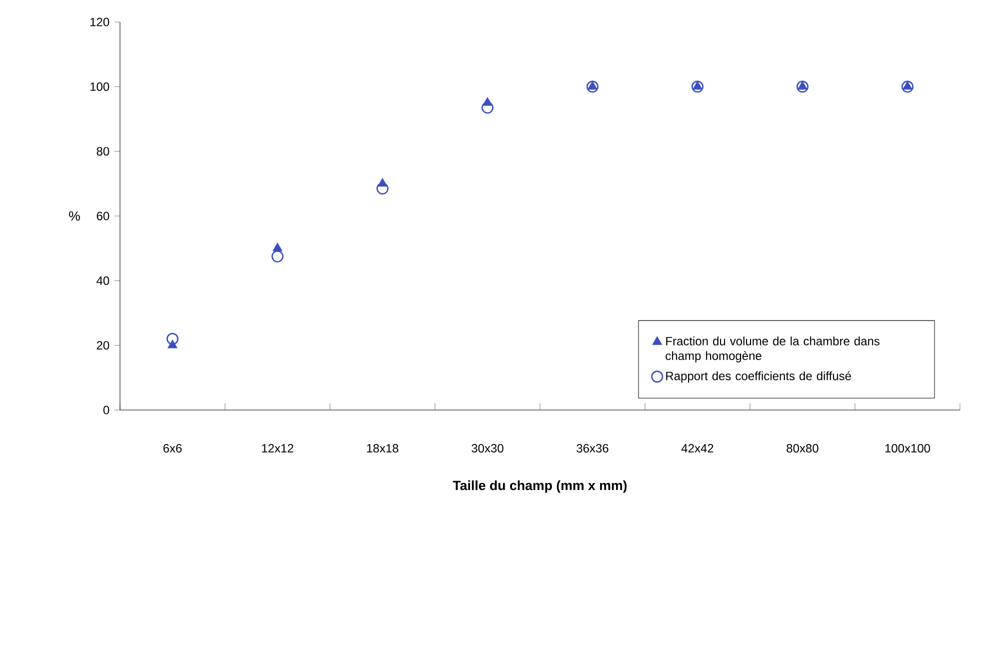  I want to click on y-tick-label: 20, so click(103, 345).